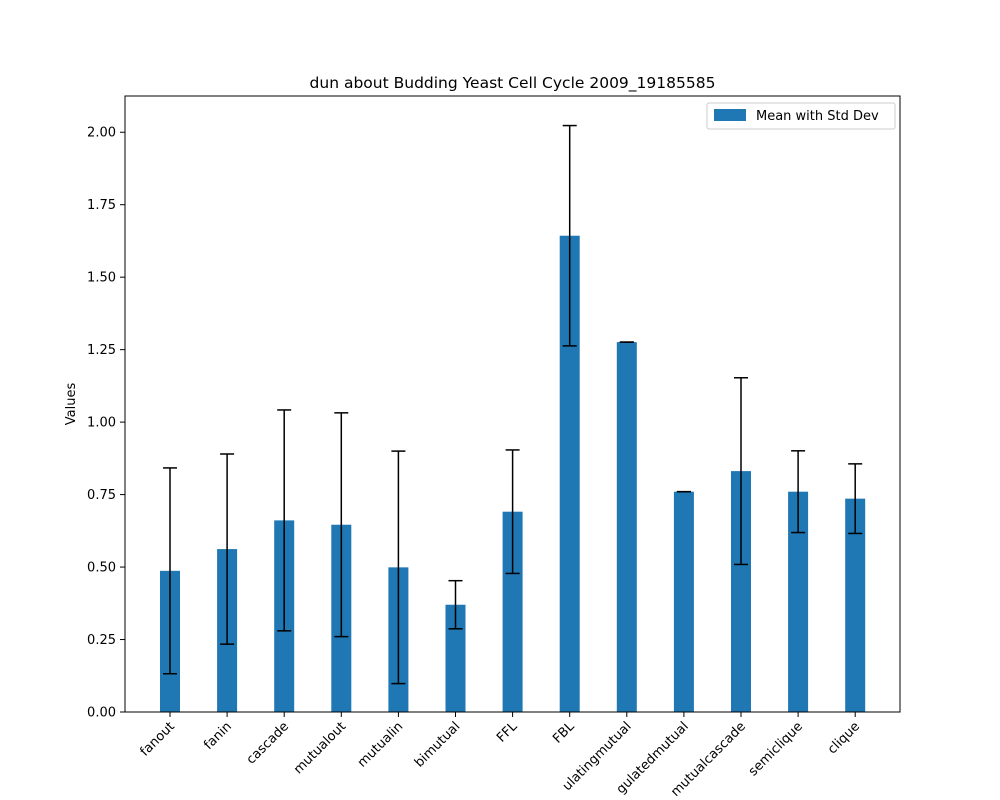  I want to click on y-tick-label: 0.75, so click(101, 495).